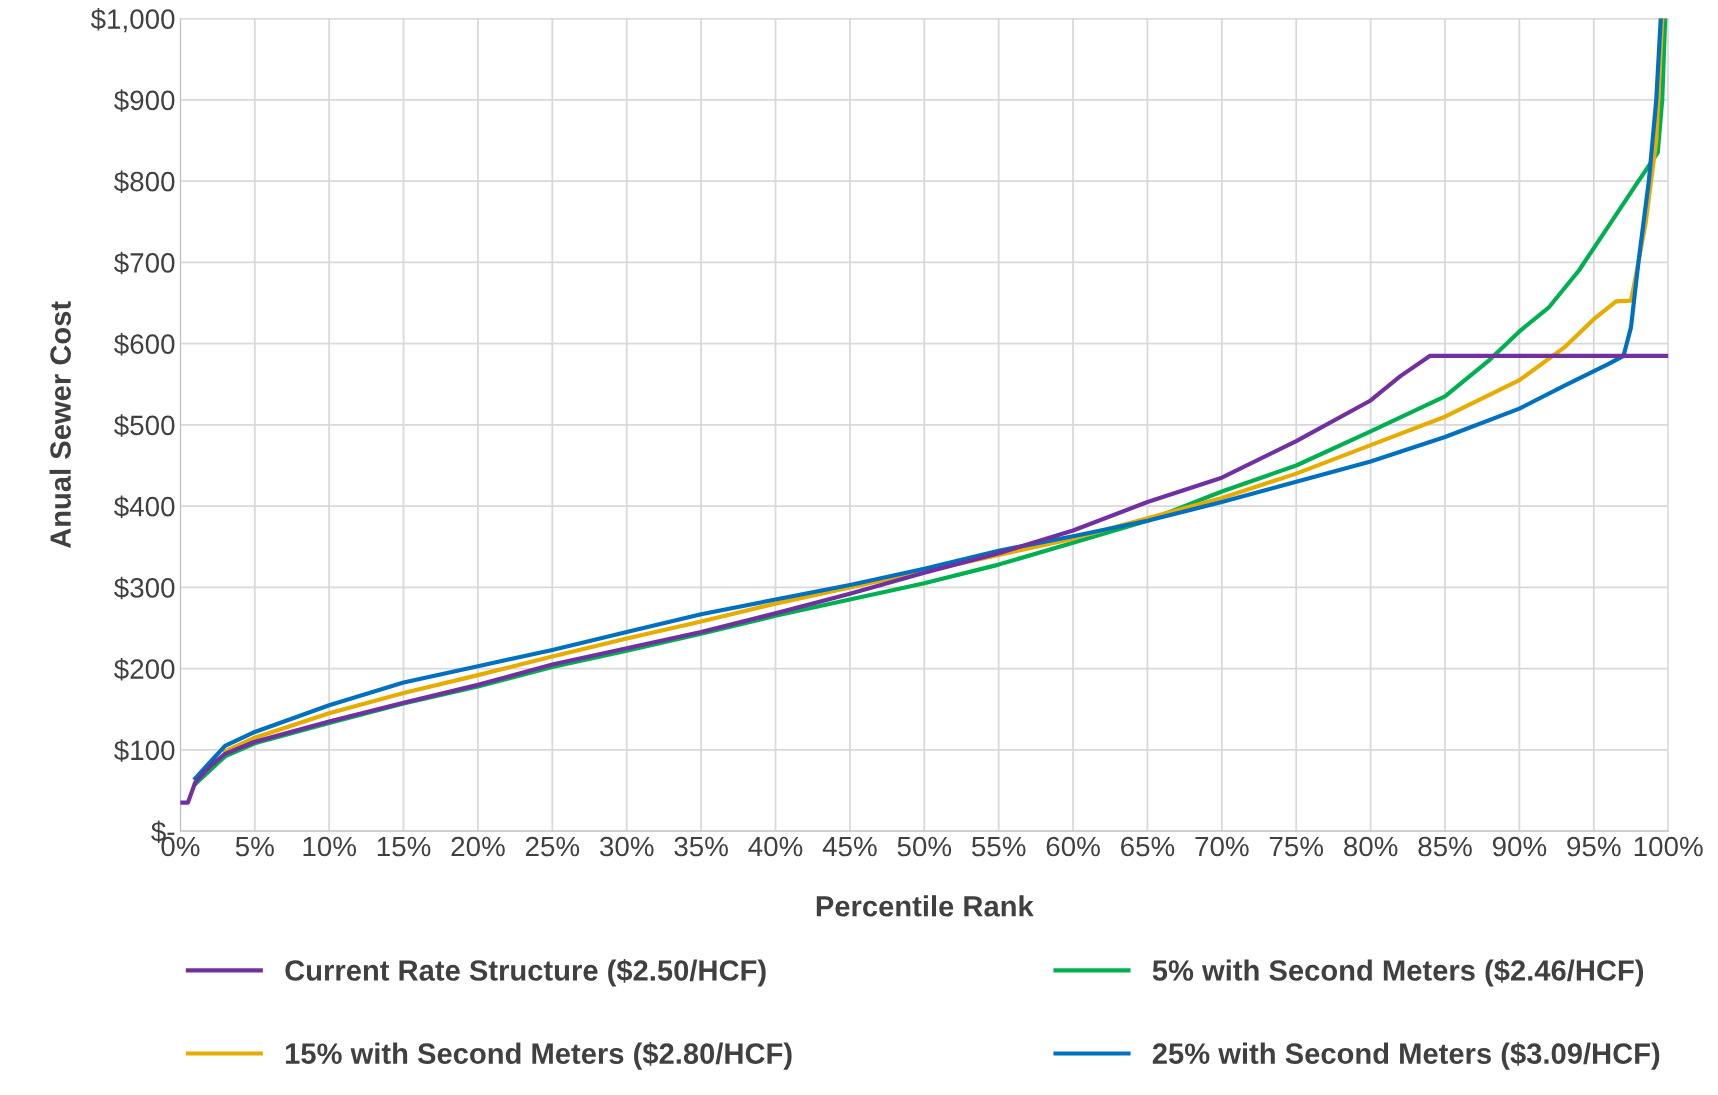  I want to click on x-tick-label: 15%, so click(404, 846).